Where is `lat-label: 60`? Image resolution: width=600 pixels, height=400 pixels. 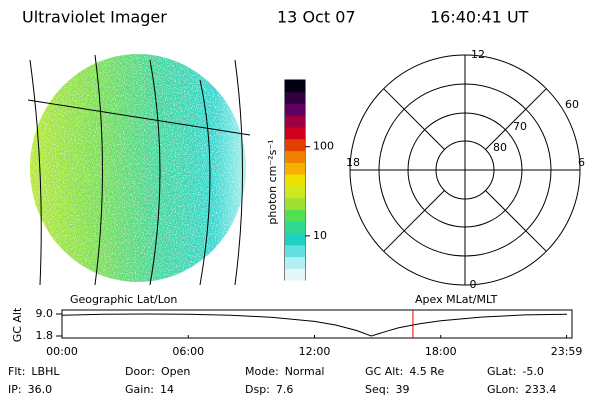
lat-label: 60 is located at coordinates (572, 104).